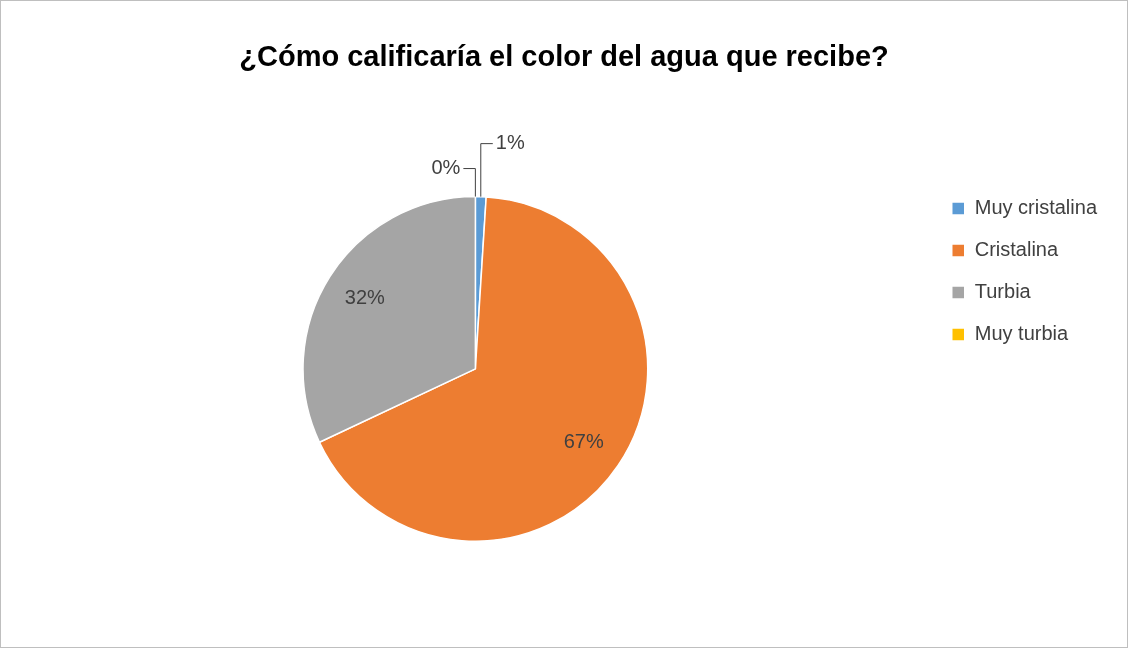 The width and height of the screenshot is (1128, 648). What do you see at coordinates (1016, 249) in the screenshot?
I see `legend-label: Cristalina` at bounding box center [1016, 249].